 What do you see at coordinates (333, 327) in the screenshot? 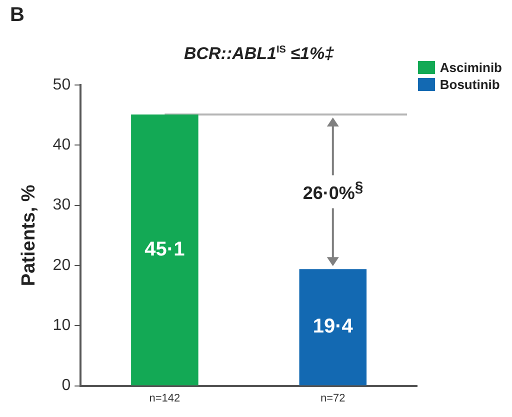
I see `data-label: 19·4` at bounding box center [333, 327].